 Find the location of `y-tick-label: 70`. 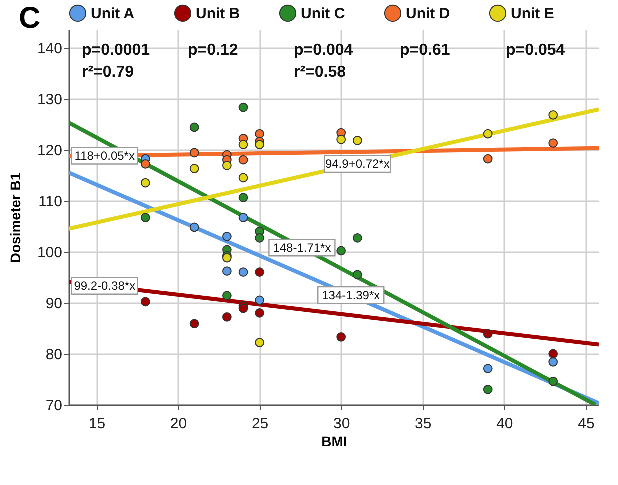

y-tick-label: 70 is located at coordinates (54, 406).